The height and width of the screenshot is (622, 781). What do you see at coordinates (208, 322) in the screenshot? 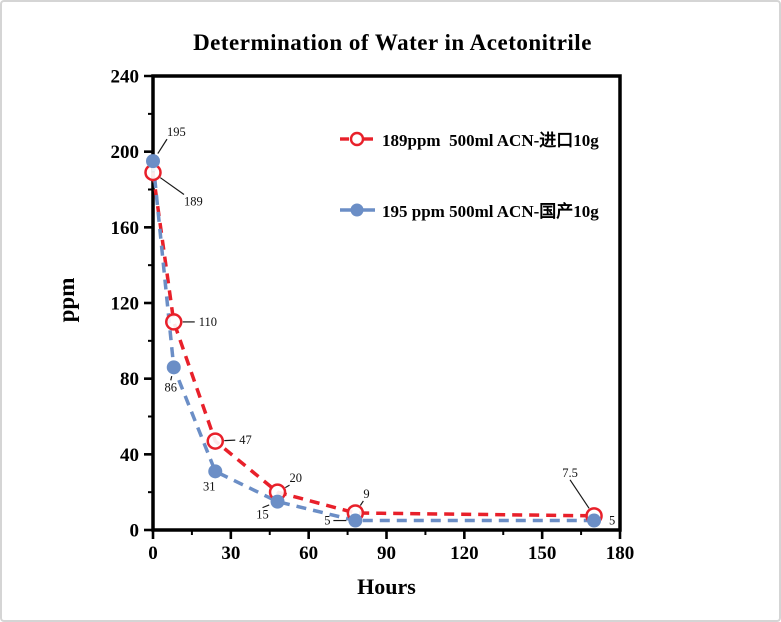
I see `svg-text: 110` at bounding box center [208, 322].